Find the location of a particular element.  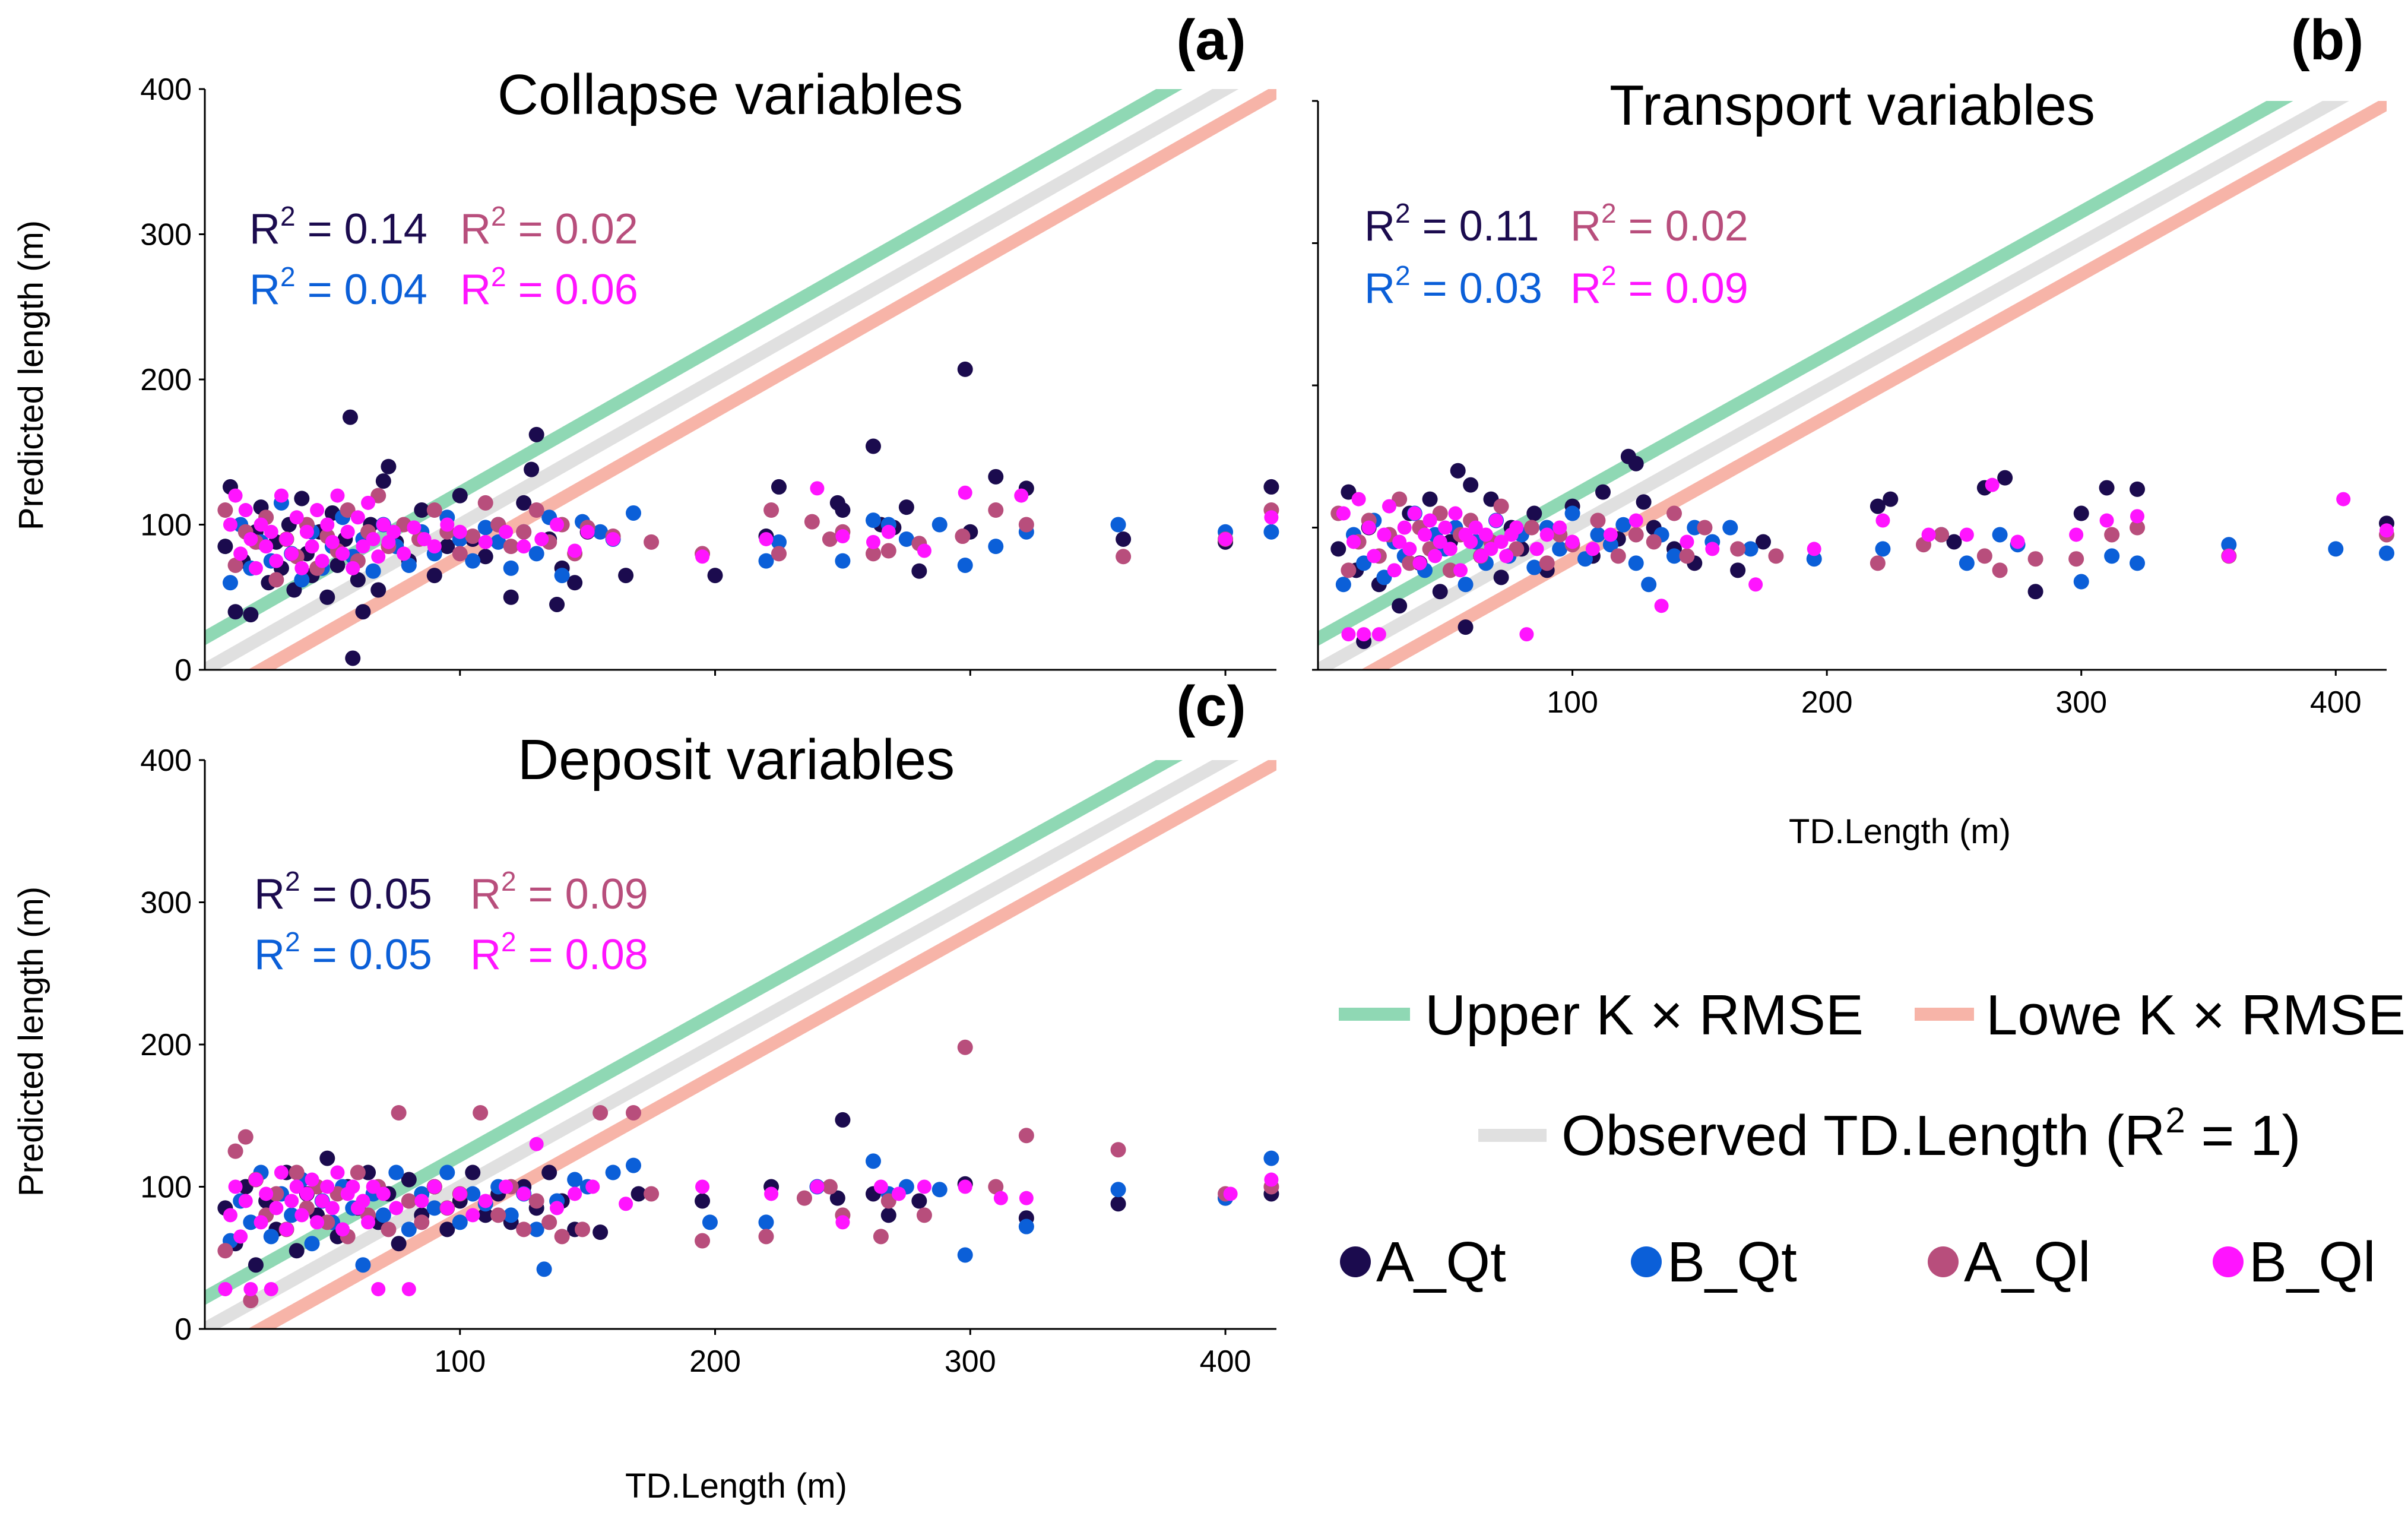

panel-a-points is located at coordinates (748, 513).